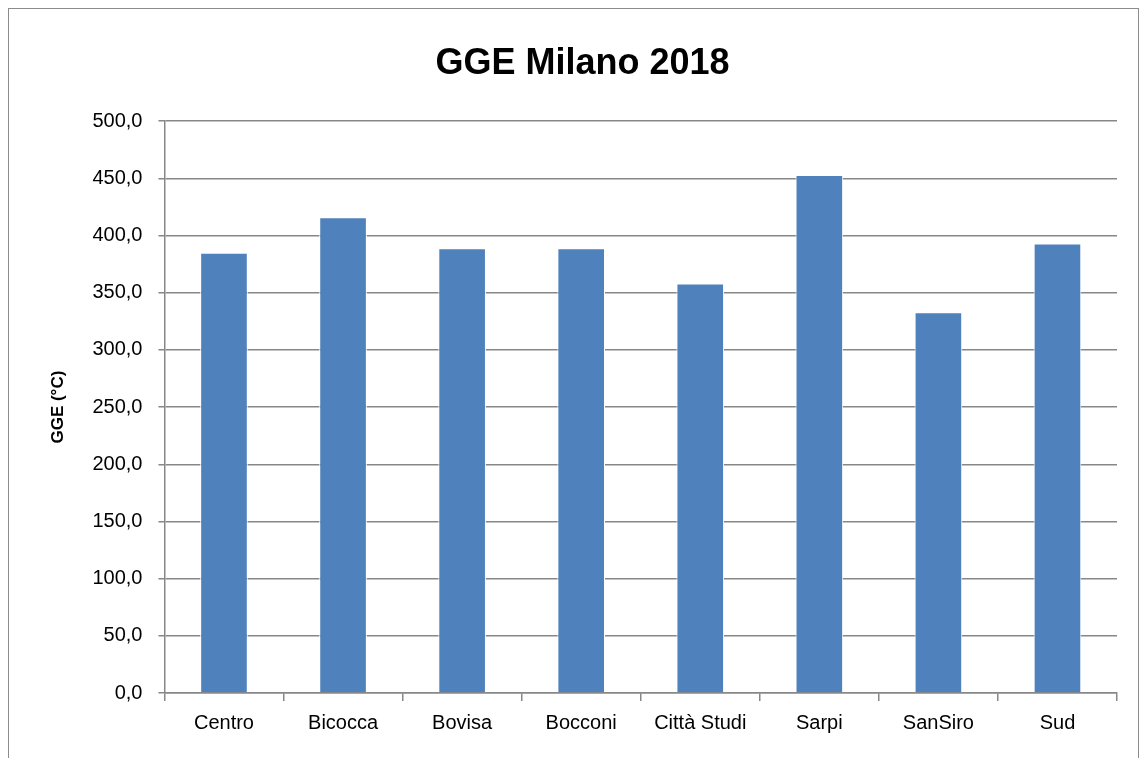  What do you see at coordinates (819, 721) in the screenshot?
I see `x-tick-label: Sarpi` at bounding box center [819, 721].